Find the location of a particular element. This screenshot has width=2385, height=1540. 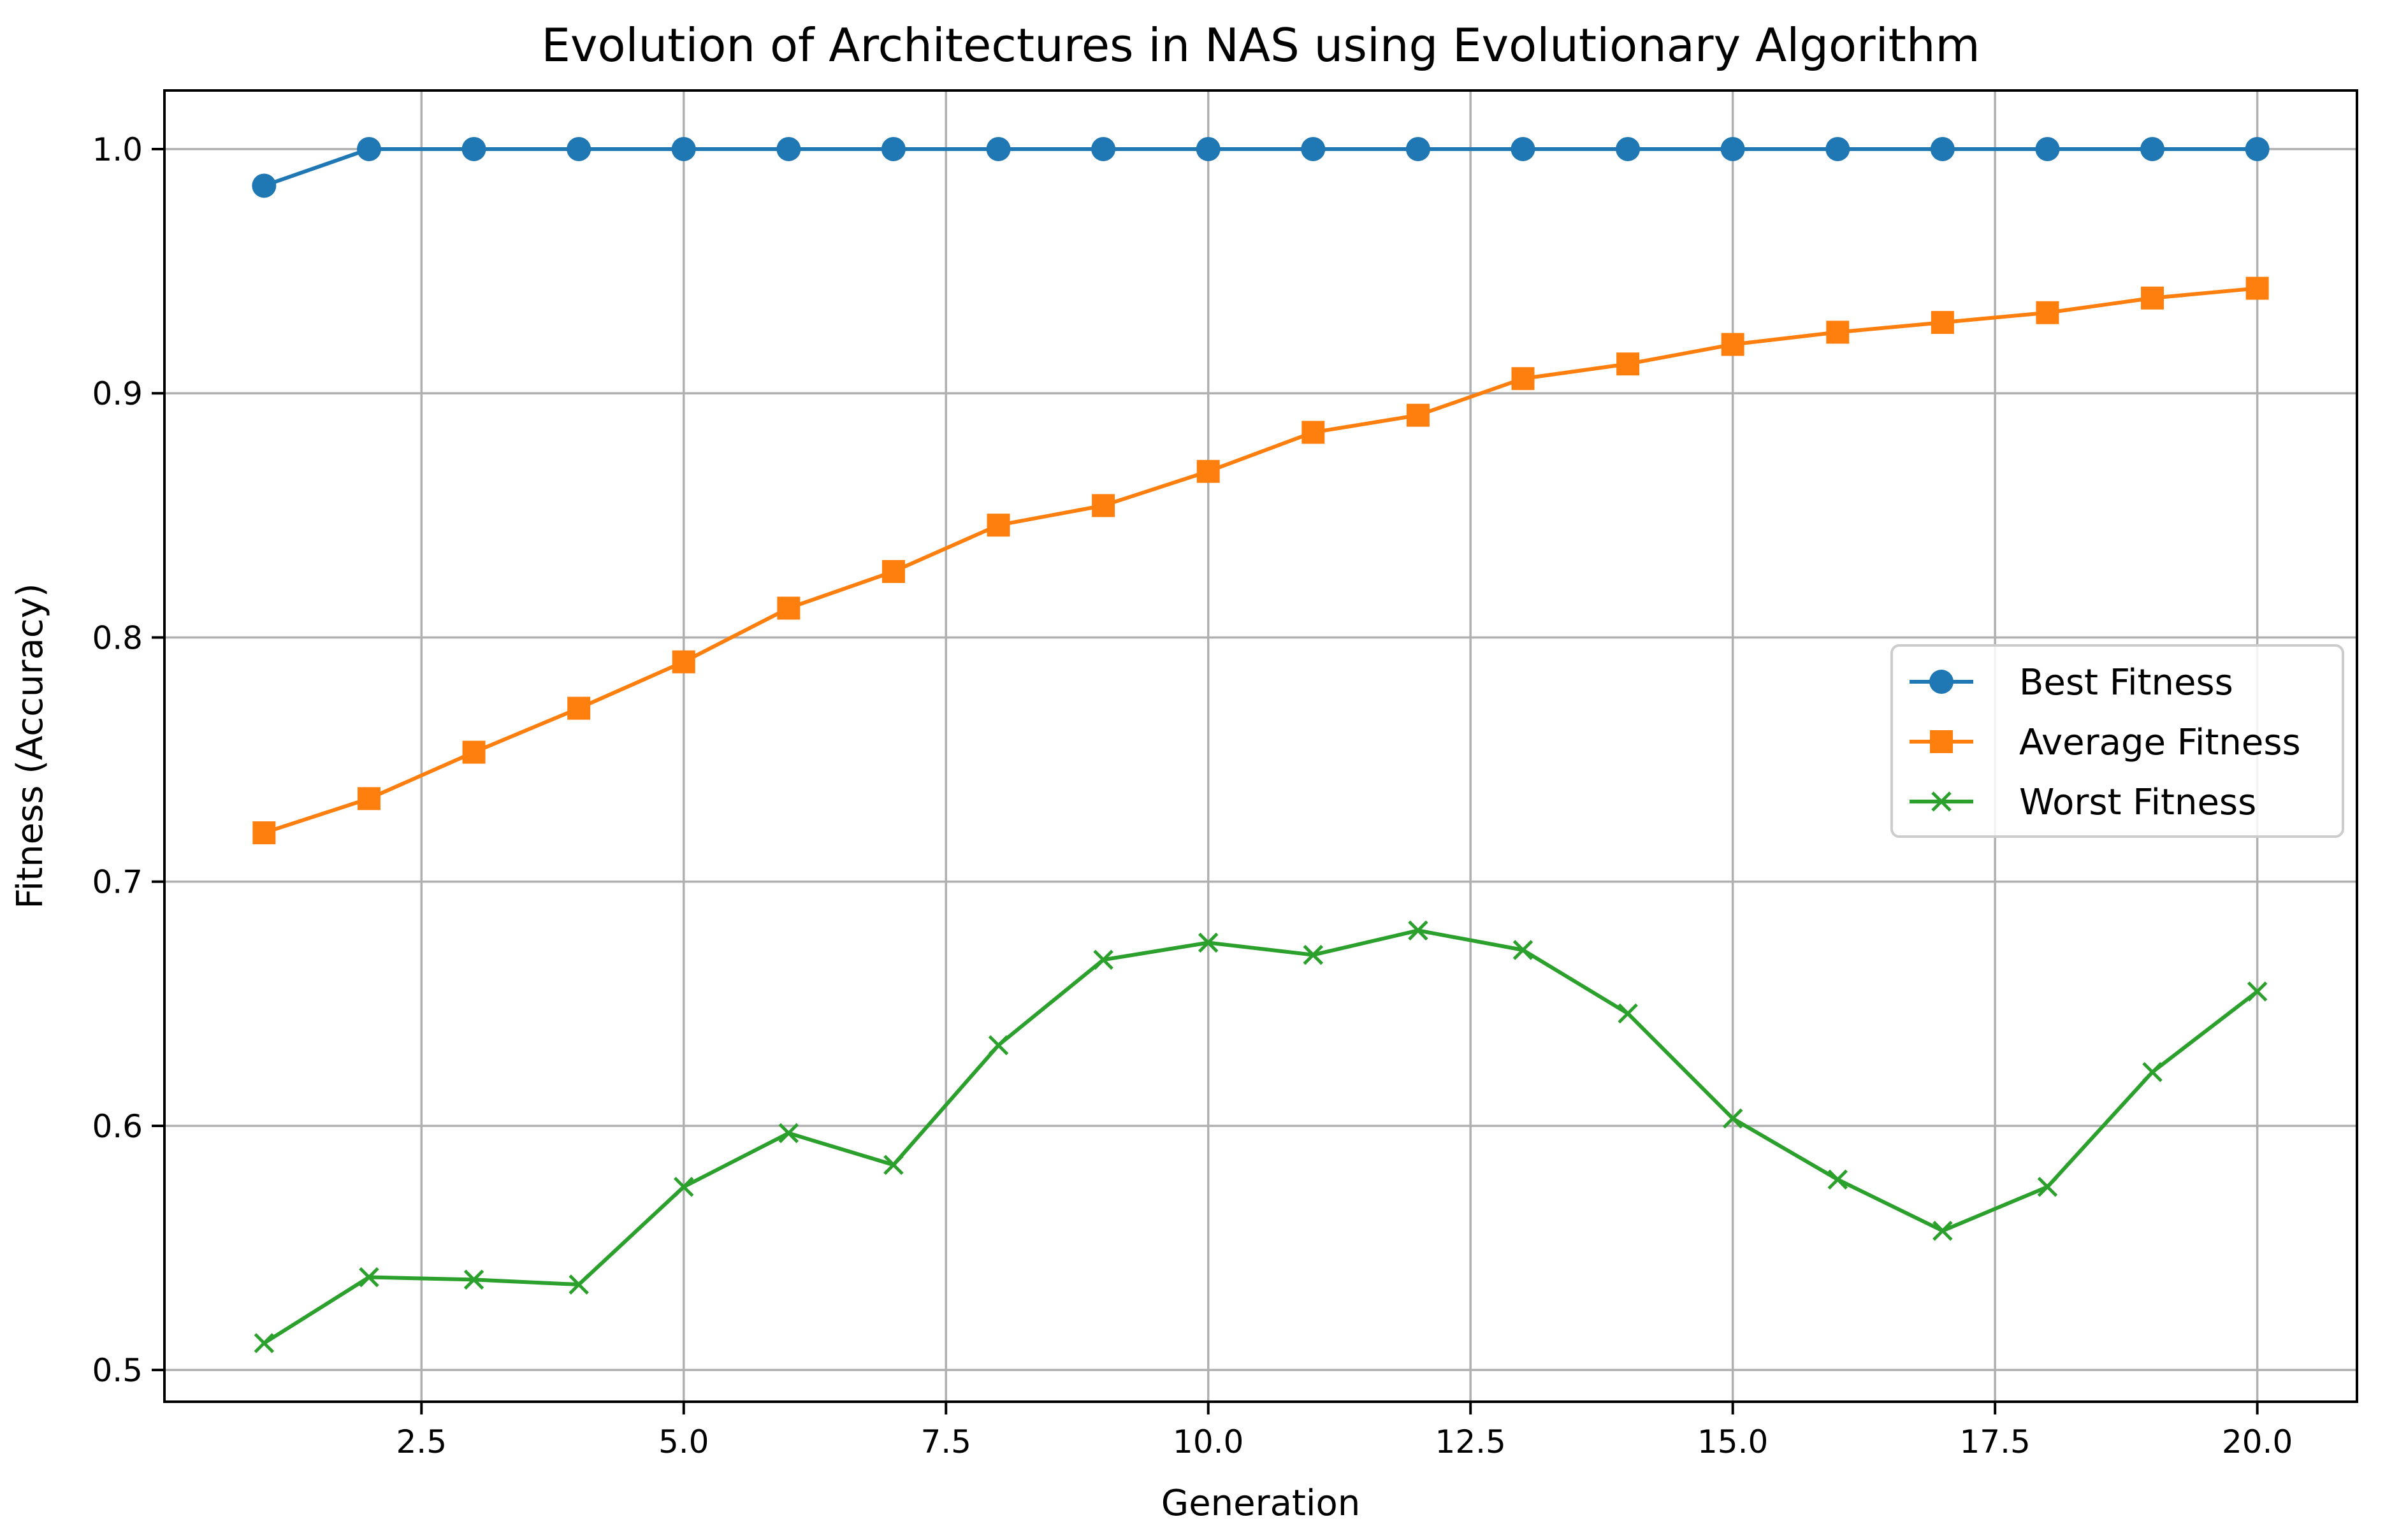

legend-item-best-fitness: Best Fitness is located at coordinates (2071, 682).